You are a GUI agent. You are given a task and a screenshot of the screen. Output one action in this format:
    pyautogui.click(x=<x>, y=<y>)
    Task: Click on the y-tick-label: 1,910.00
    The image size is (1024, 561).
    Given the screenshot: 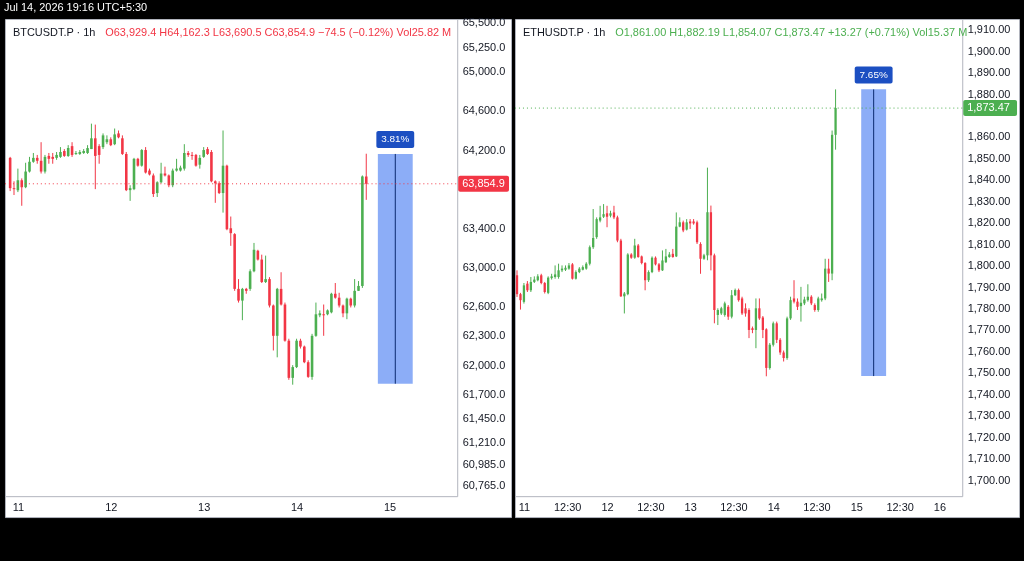 What is the action you would take?
    pyautogui.click(x=989, y=29)
    